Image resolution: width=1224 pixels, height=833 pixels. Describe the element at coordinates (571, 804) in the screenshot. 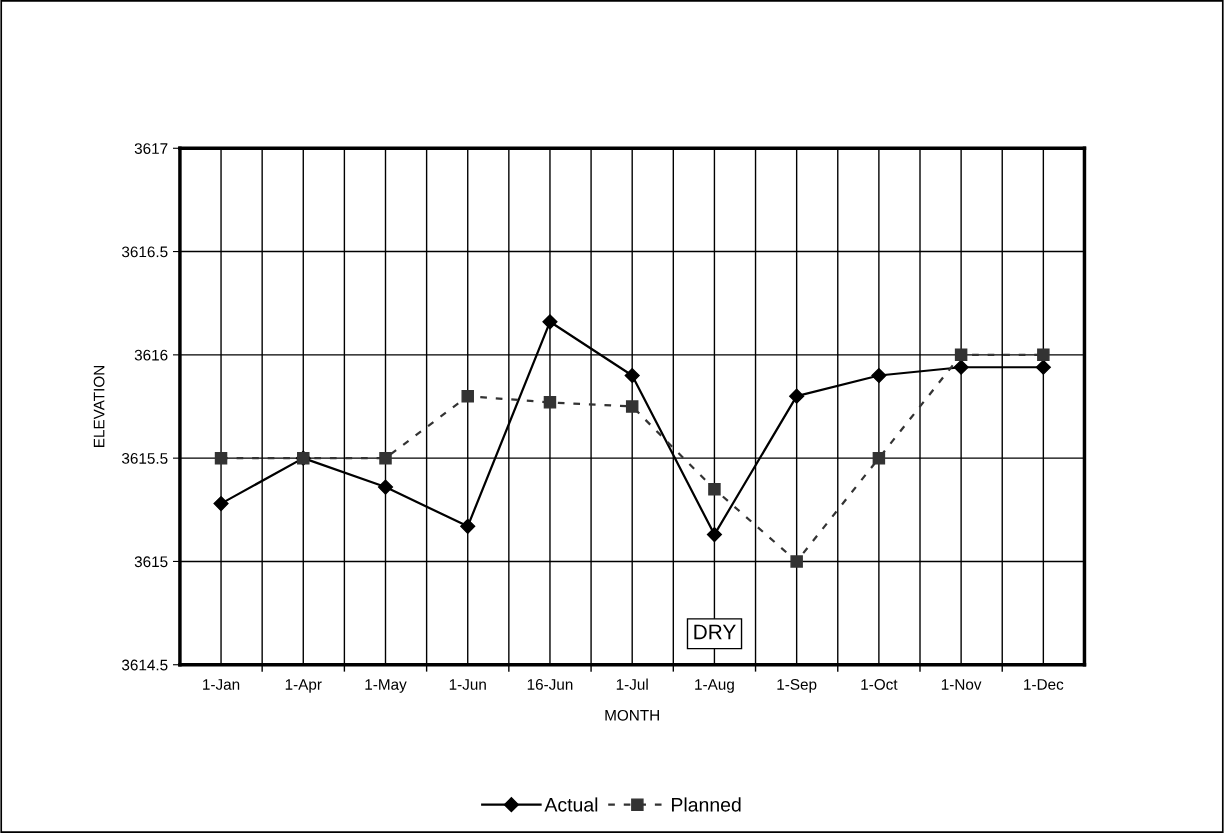

I see `legend-label: Actual` at that location.